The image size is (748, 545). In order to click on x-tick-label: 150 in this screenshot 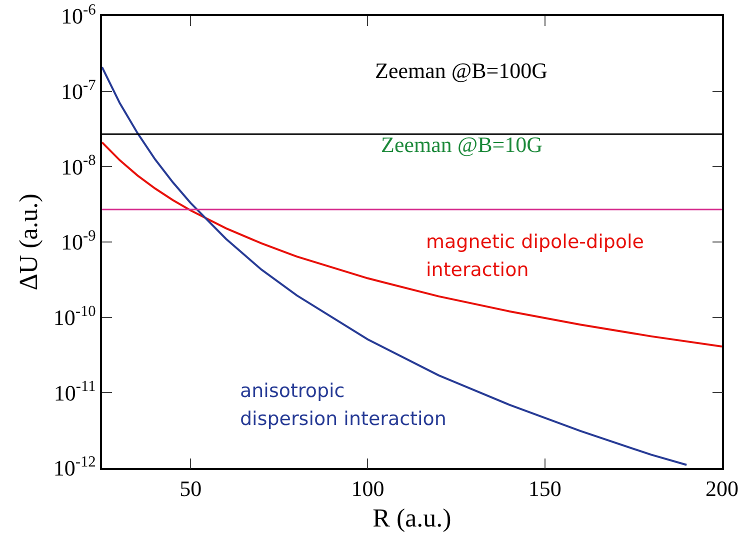, I will do `click(545, 489)`.